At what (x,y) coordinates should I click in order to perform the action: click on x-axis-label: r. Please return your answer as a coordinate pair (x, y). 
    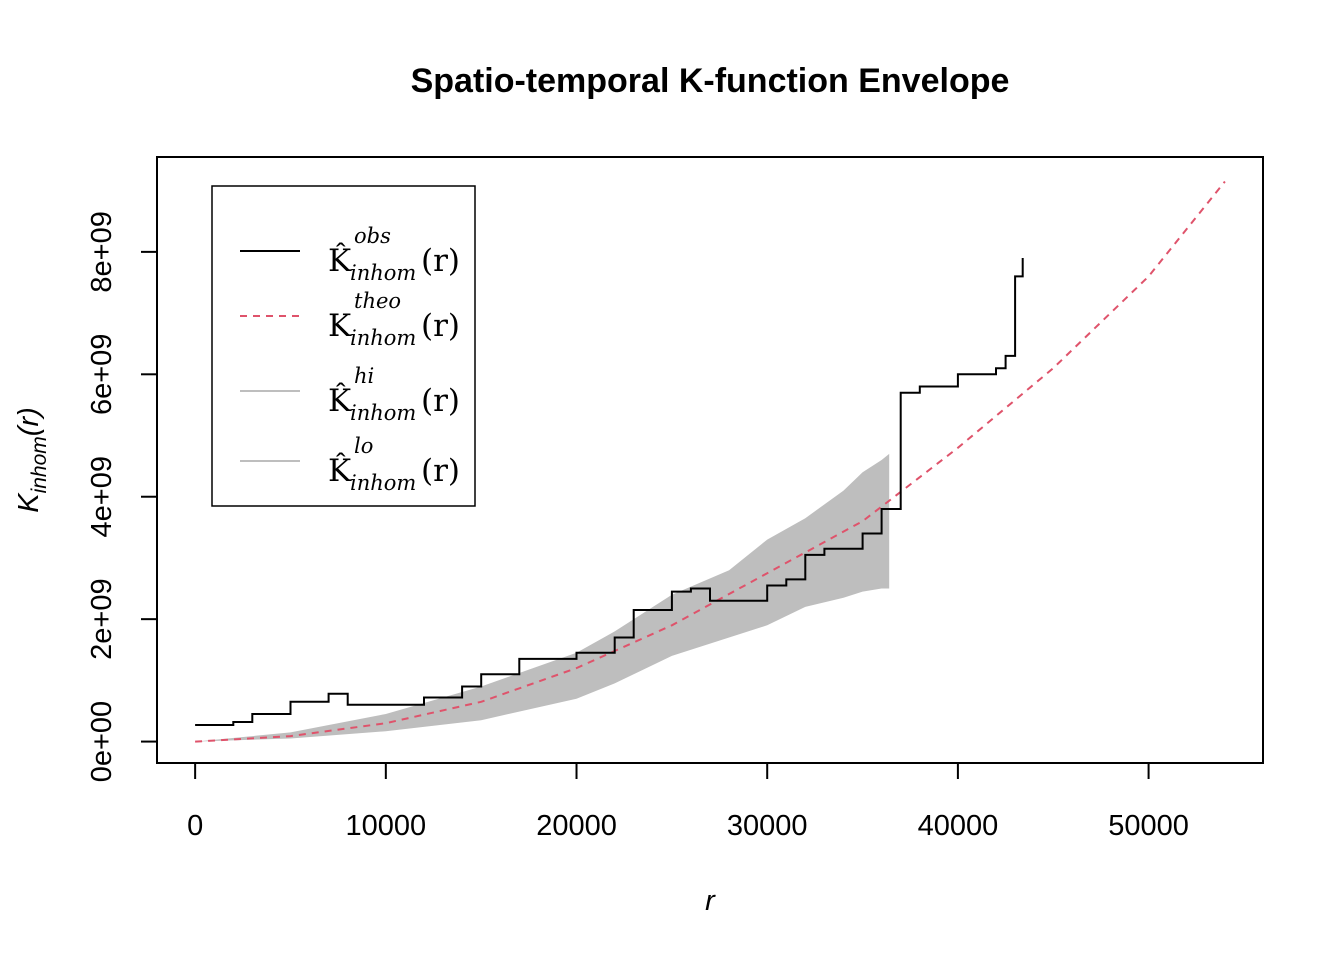
    Looking at the image, I should click on (710, 901).